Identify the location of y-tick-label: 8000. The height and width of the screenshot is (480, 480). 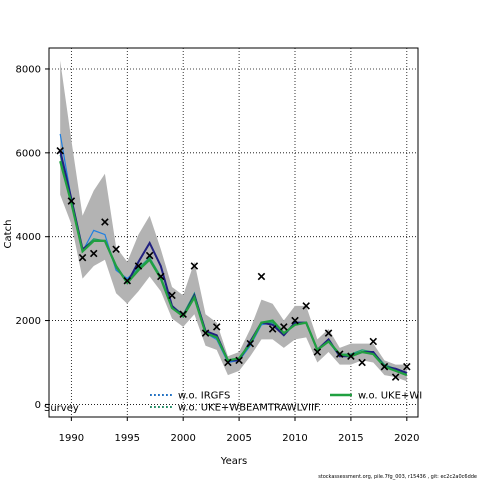
(28, 69).